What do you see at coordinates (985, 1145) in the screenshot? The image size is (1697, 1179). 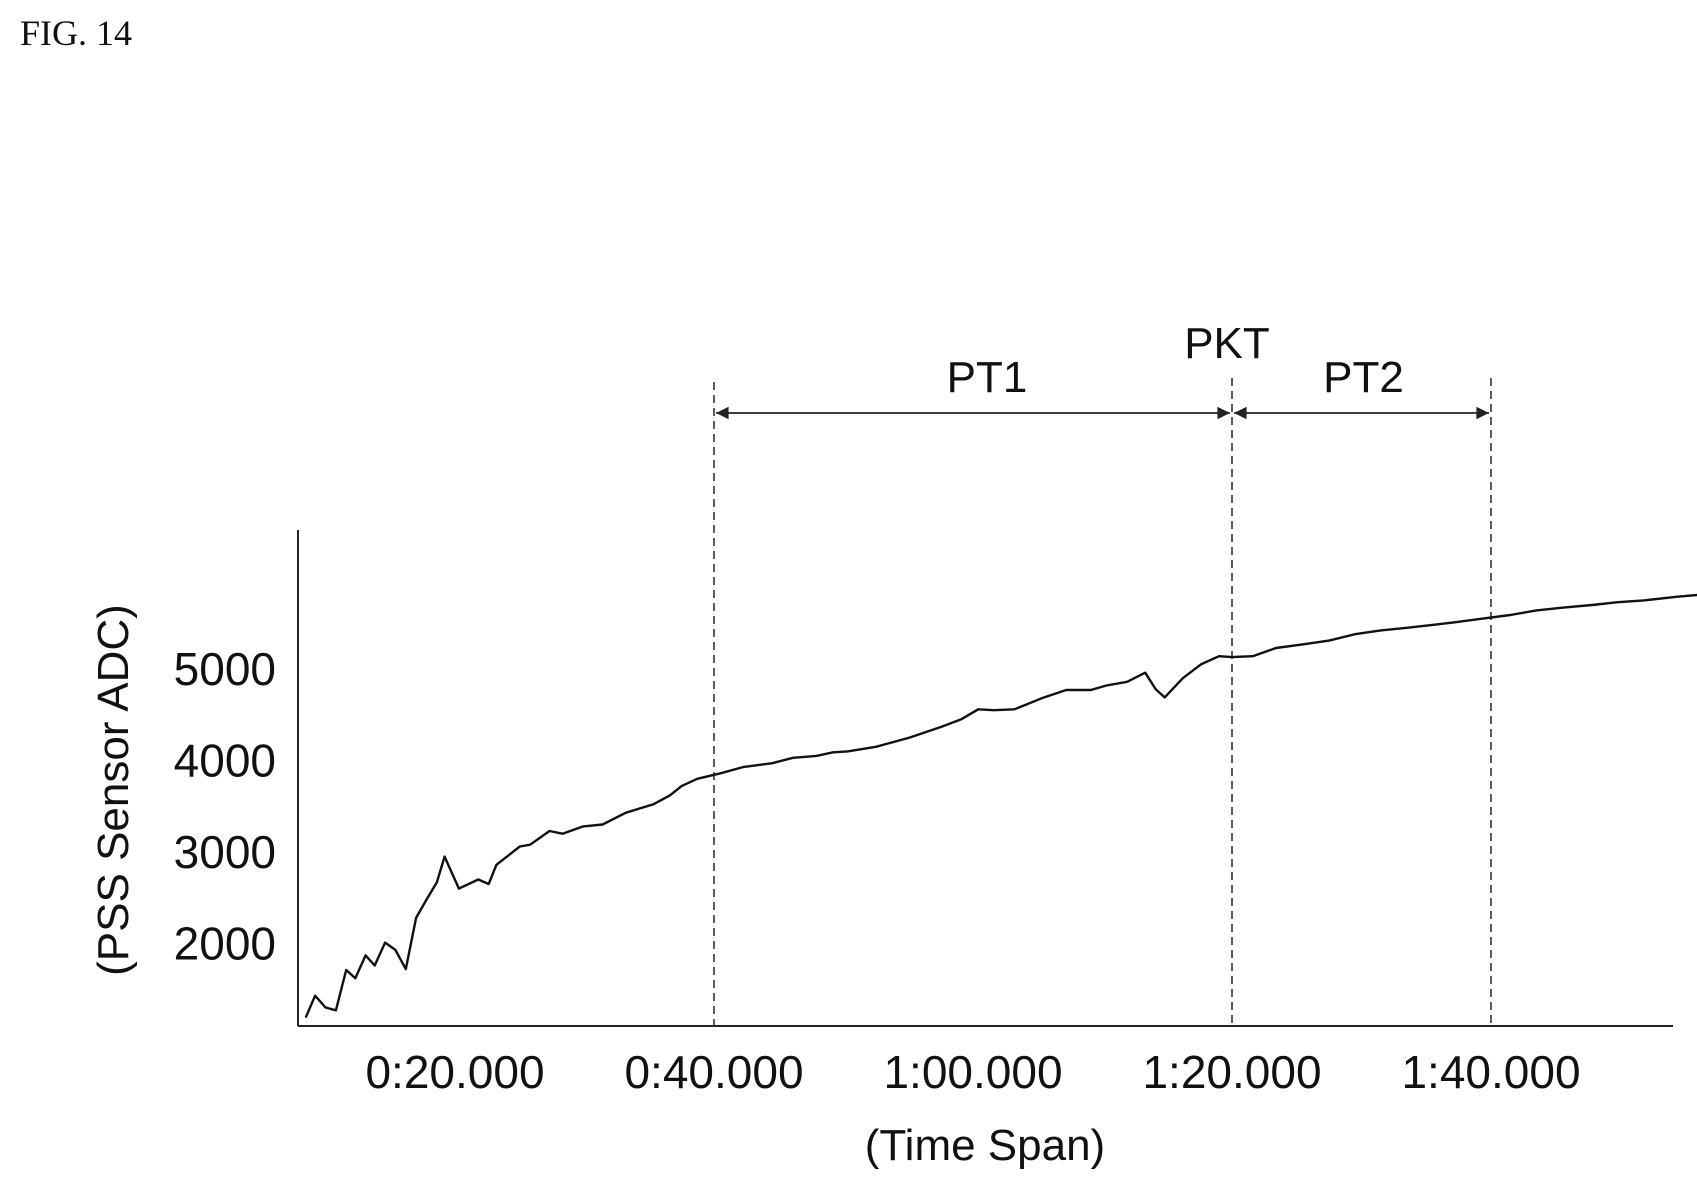 I see `x-axis-label: (Time Span)` at bounding box center [985, 1145].